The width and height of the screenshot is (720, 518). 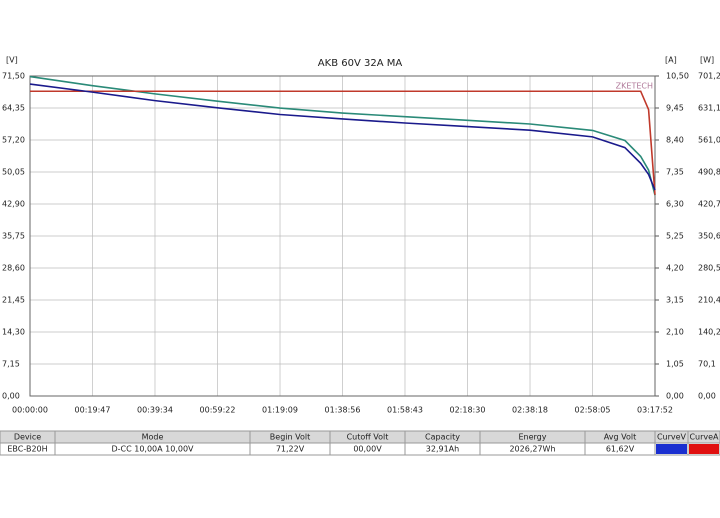 I want to click on y-tick-label: 57,20, so click(x=13, y=140).